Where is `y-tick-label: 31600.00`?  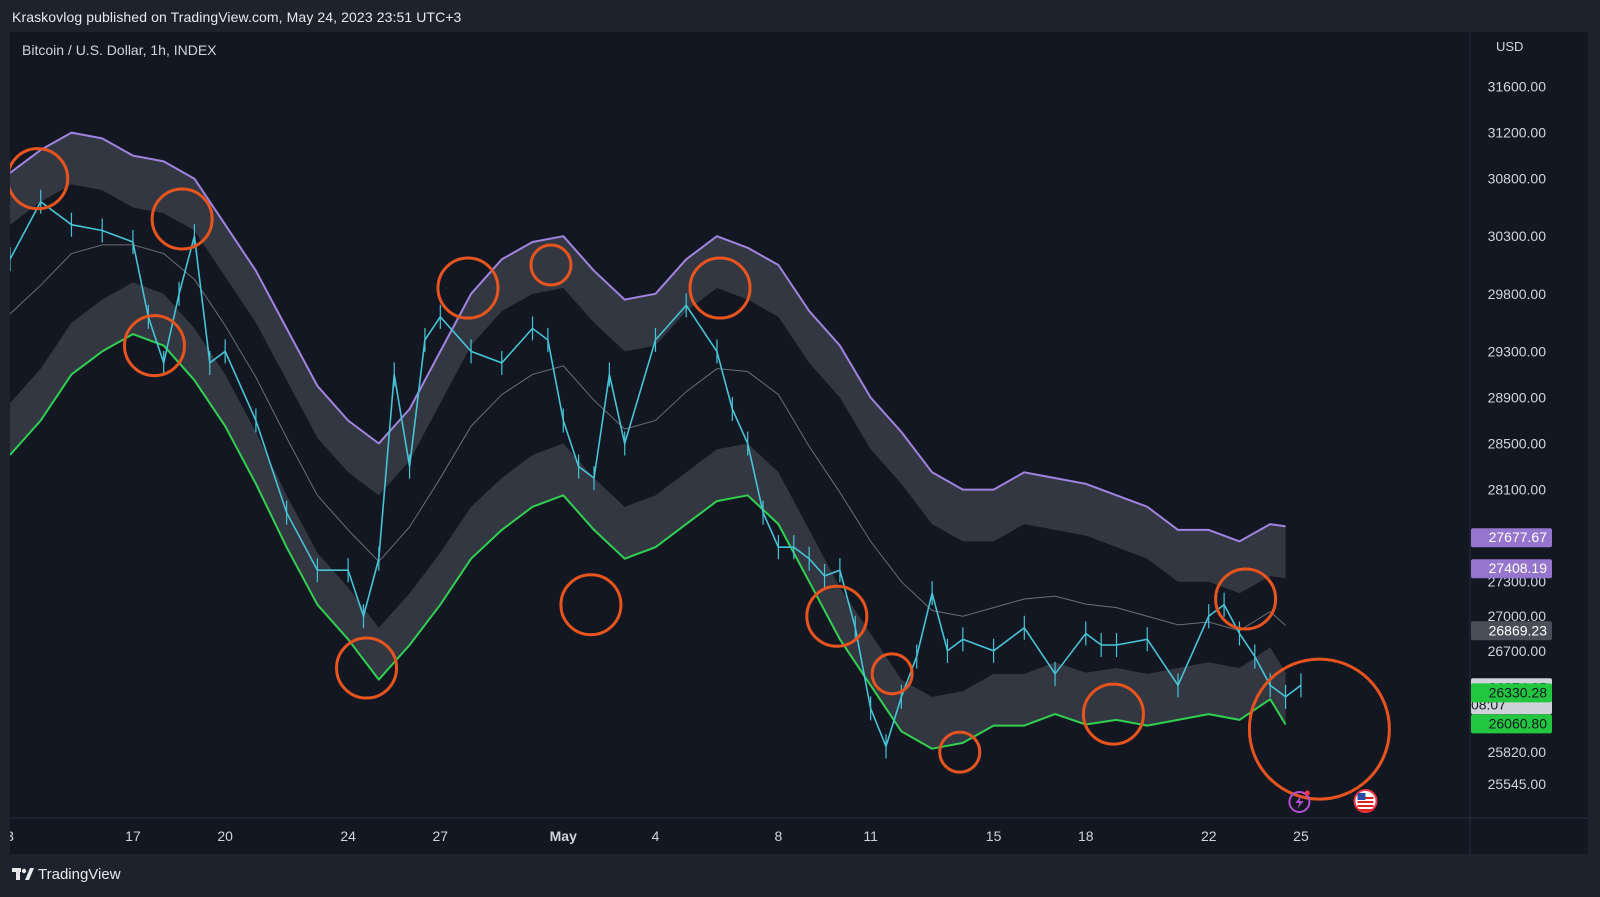 y-tick-label: 31600.00 is located at coordinates (1517, 87).